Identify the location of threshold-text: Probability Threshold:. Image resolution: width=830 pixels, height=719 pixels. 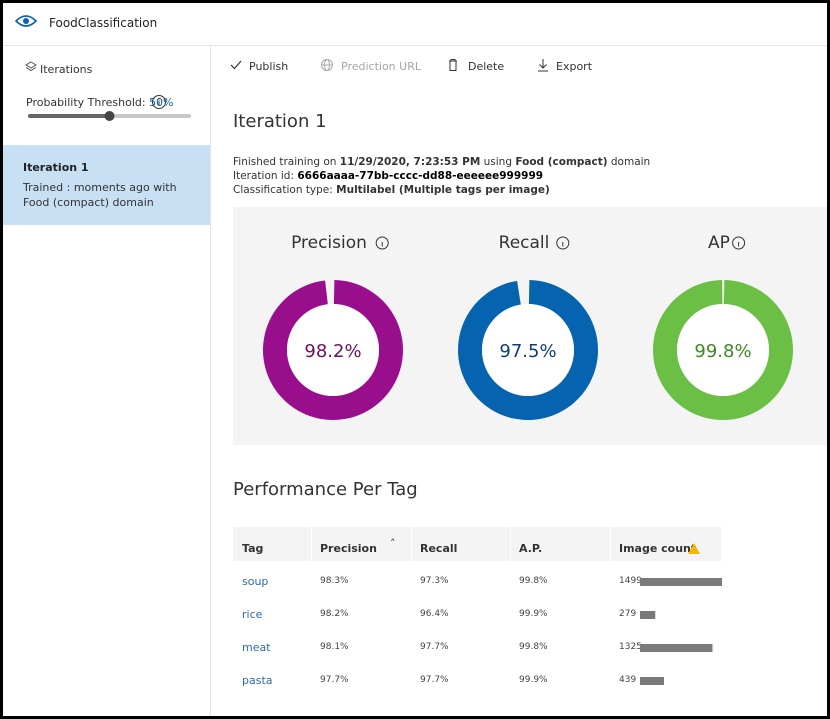
(86, 102).